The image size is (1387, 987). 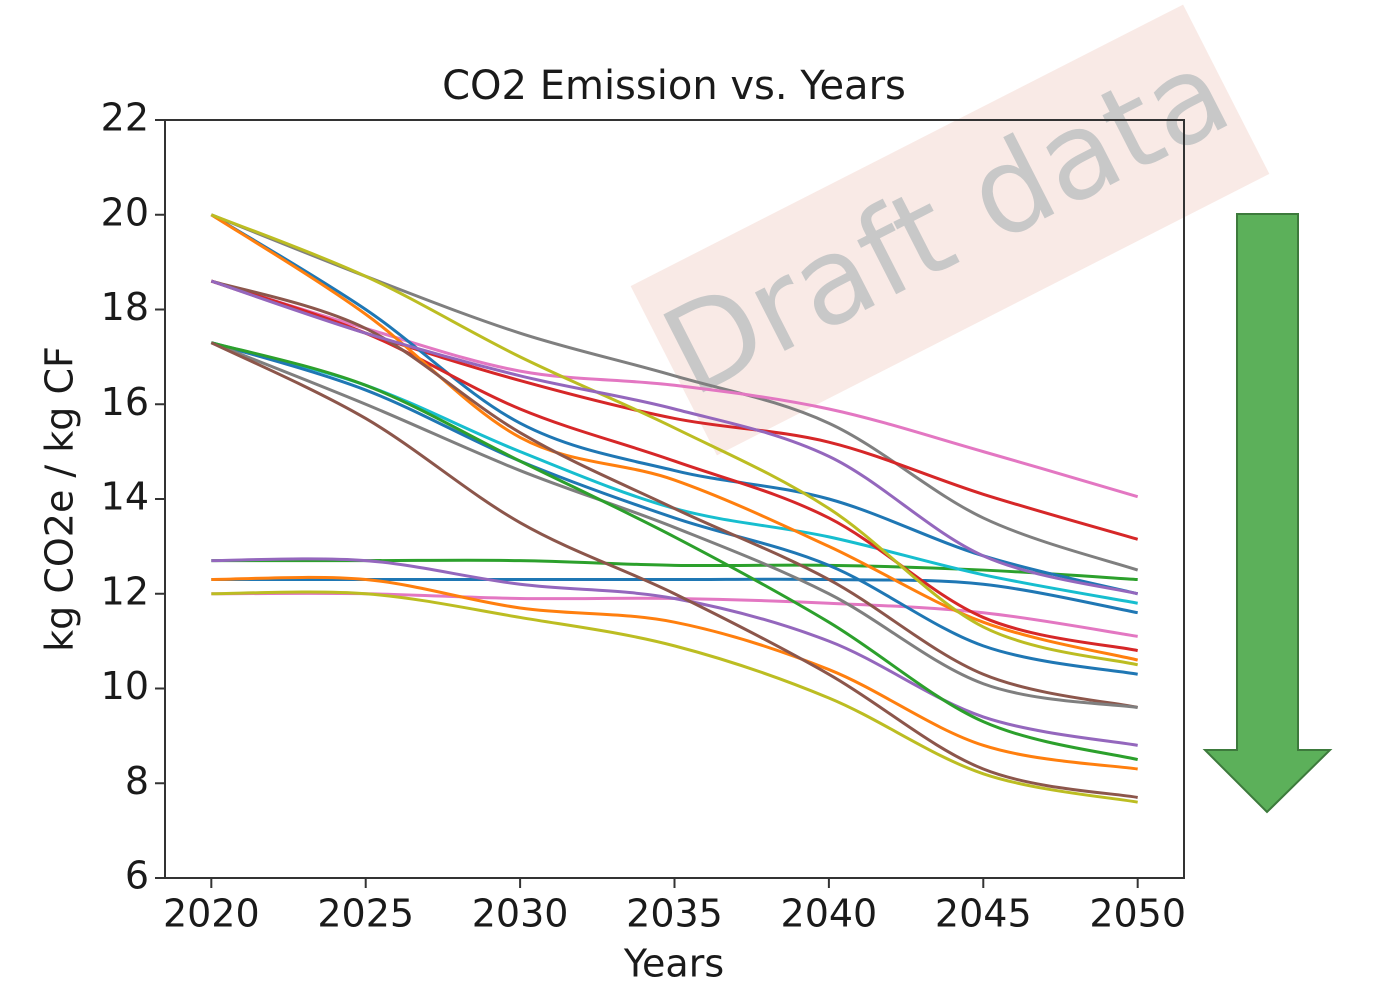 What do you see at coordinates (125, 686) in the screenshot?
I see `y-tick-label: 10` at bounding box center [125, 686].